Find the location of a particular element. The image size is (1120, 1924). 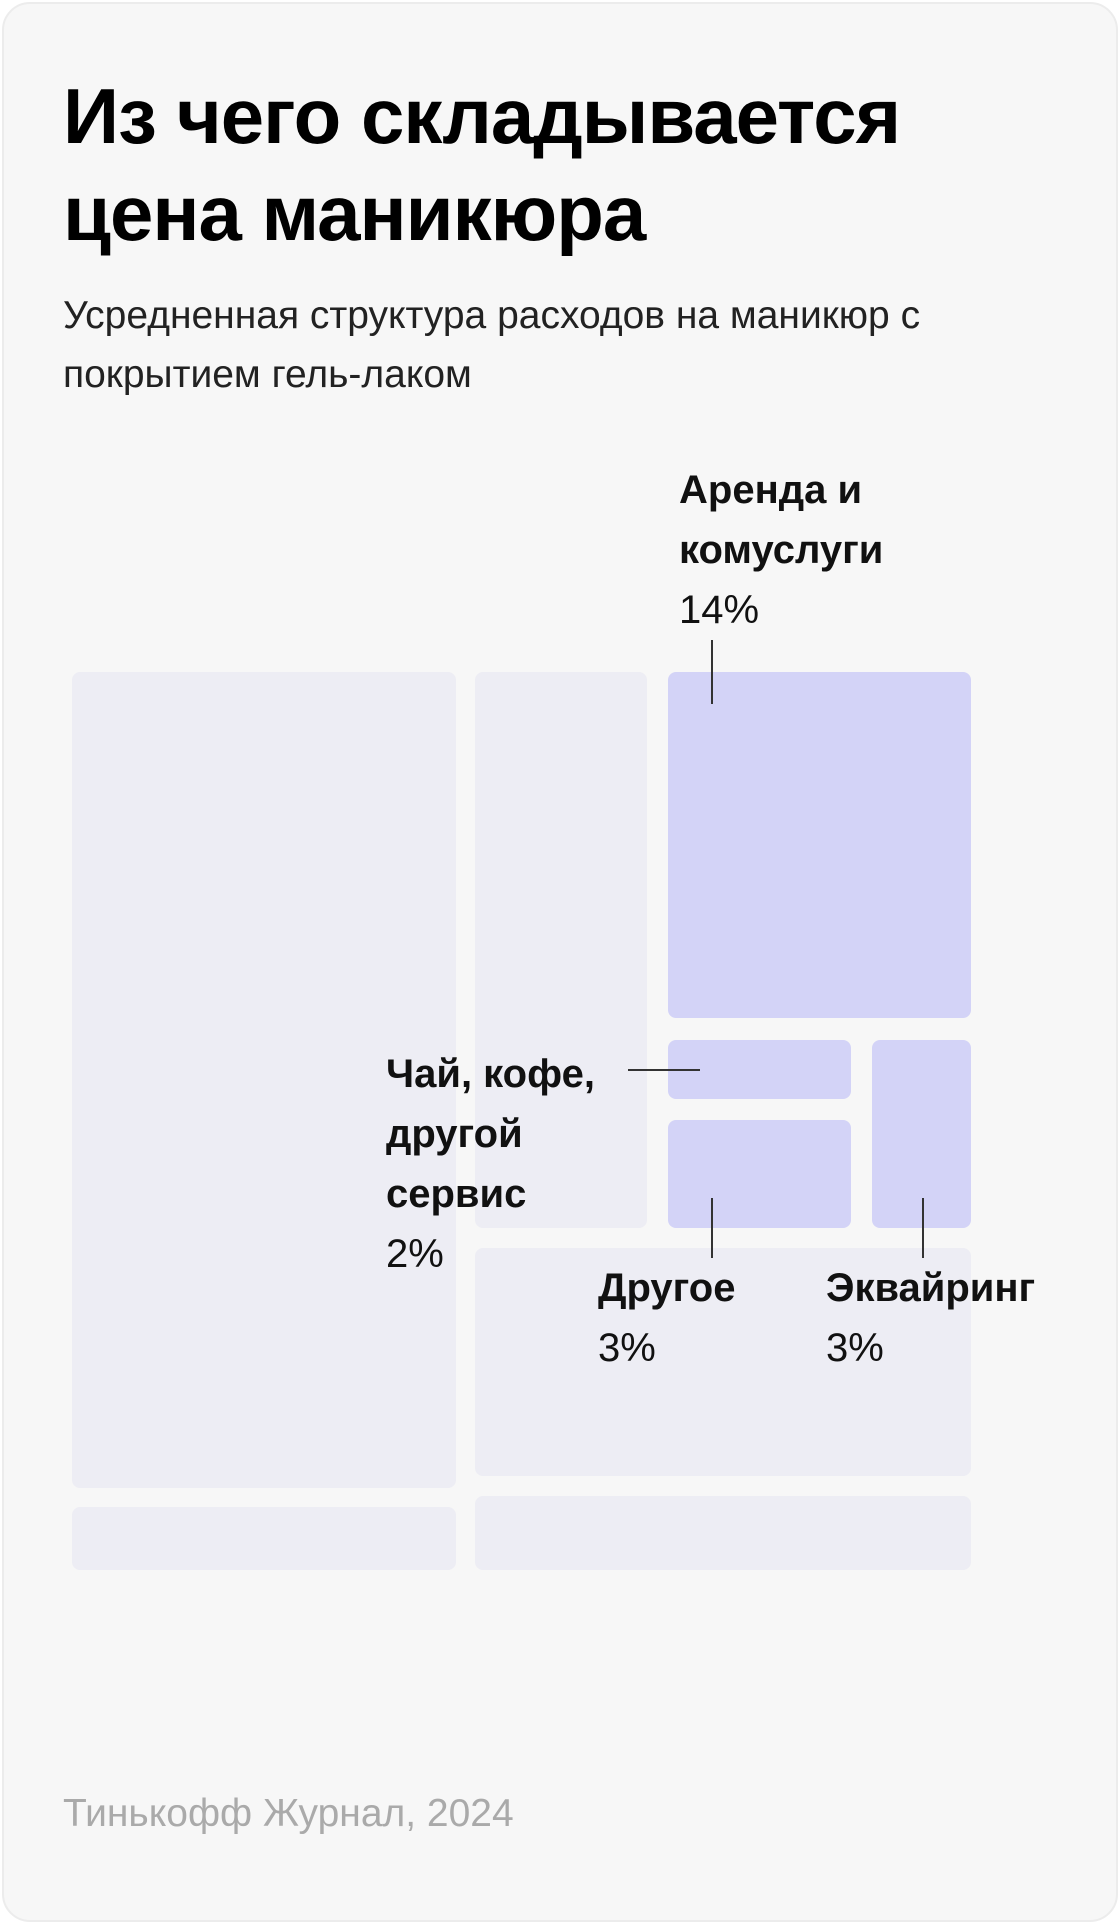

tile-label: Чай, кофе, другой сервис 2% is located at coordinates (506, 1164).